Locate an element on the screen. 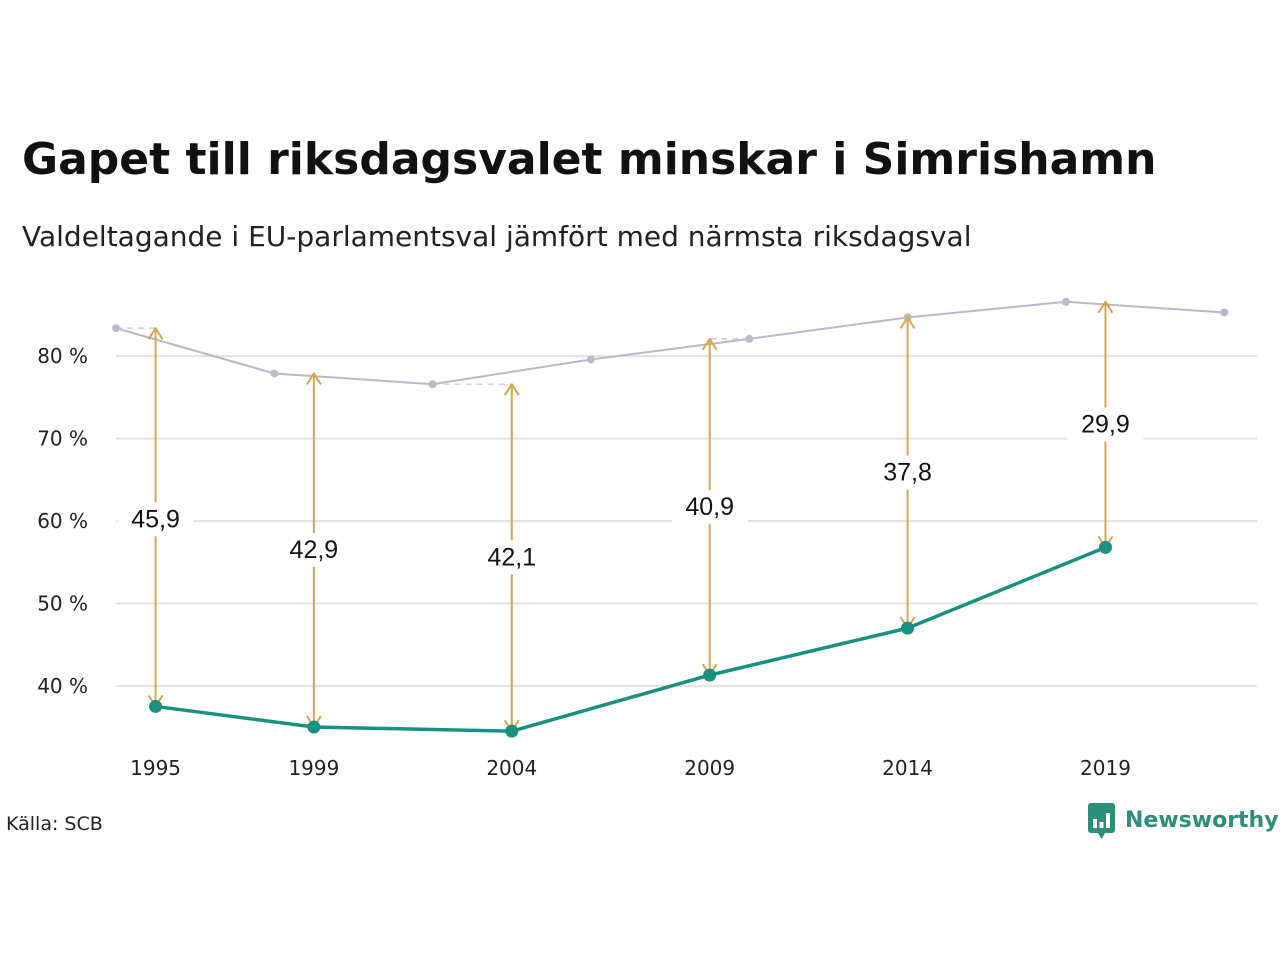 The image size is (1280, 960). gap-value-label: 42,9 is located at coordinates (314, 550).